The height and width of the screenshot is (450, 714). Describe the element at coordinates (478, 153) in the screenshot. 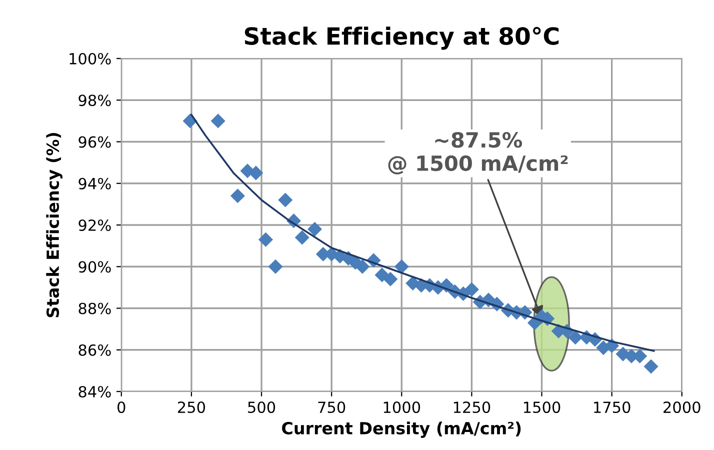

I see `annotation: ~87.5% @ 1500 mA/cm²` at that location.